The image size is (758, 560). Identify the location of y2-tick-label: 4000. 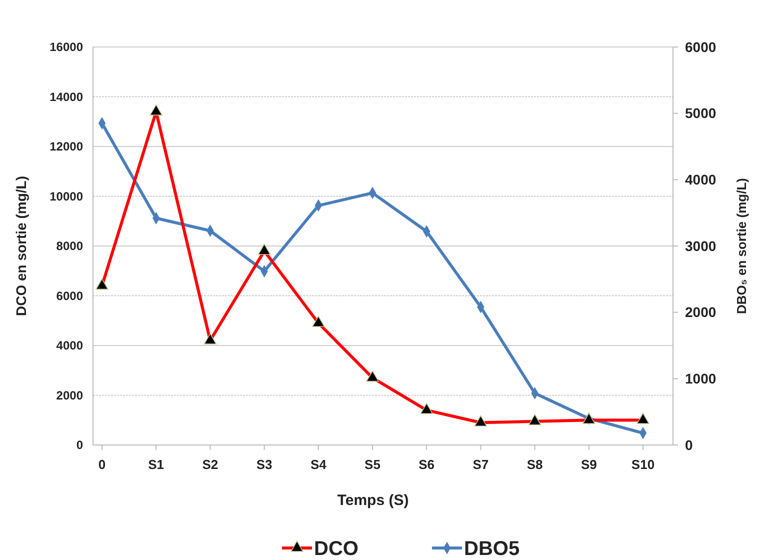
(700, 180).